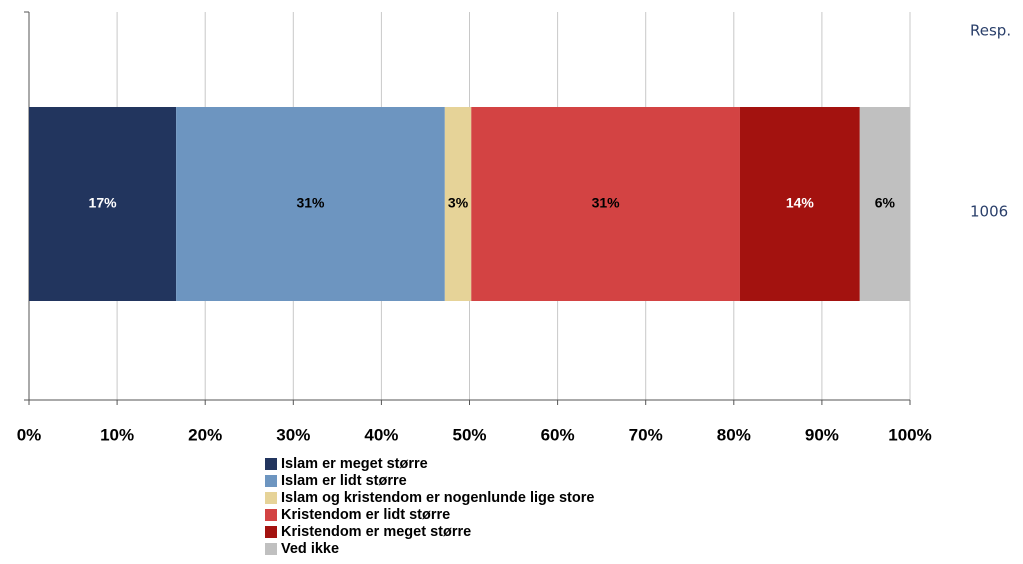 Image resolution: width=1023 pixels, height=564 pixels. I want to click on x-tick-label: 40%, so click(381, 434).